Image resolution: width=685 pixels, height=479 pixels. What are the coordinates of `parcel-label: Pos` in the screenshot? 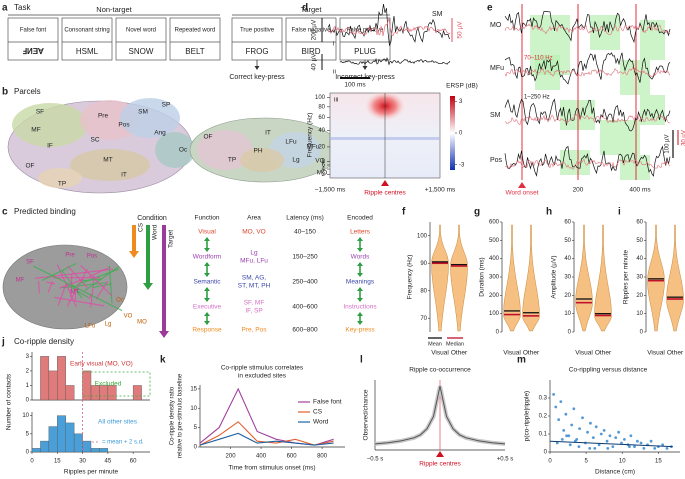 It's located at (124, 125).